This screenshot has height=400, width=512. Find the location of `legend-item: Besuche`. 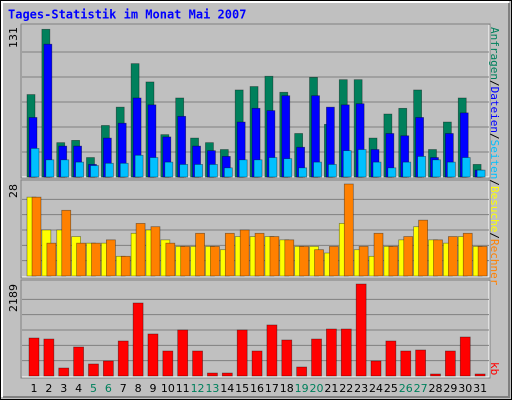

legend-item: Besuche is located at coordinates (494, 209).